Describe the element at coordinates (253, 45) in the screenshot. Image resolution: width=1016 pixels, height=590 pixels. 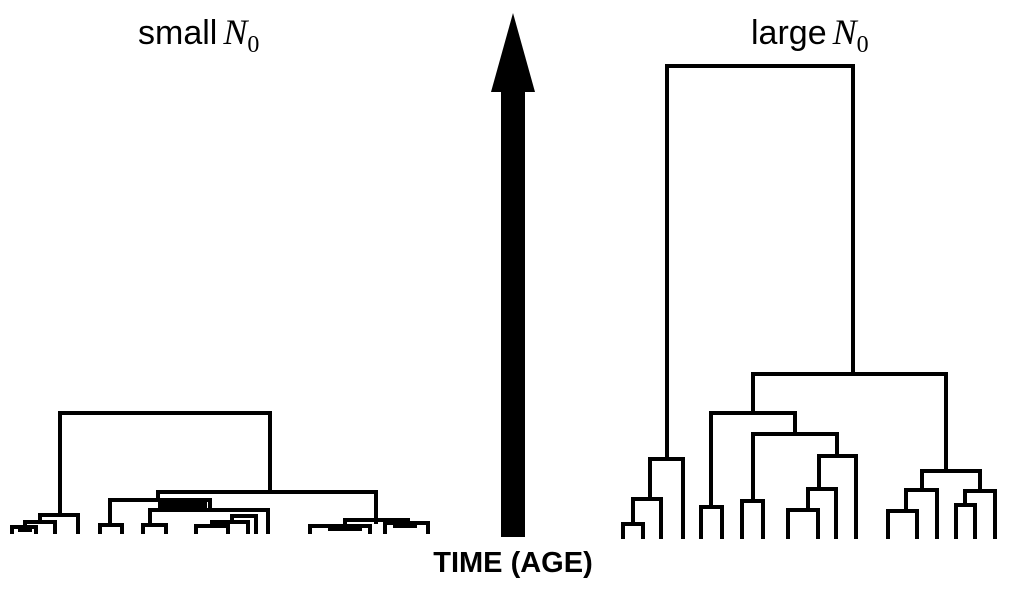
I see `left-title-subscript: 0` at that location.